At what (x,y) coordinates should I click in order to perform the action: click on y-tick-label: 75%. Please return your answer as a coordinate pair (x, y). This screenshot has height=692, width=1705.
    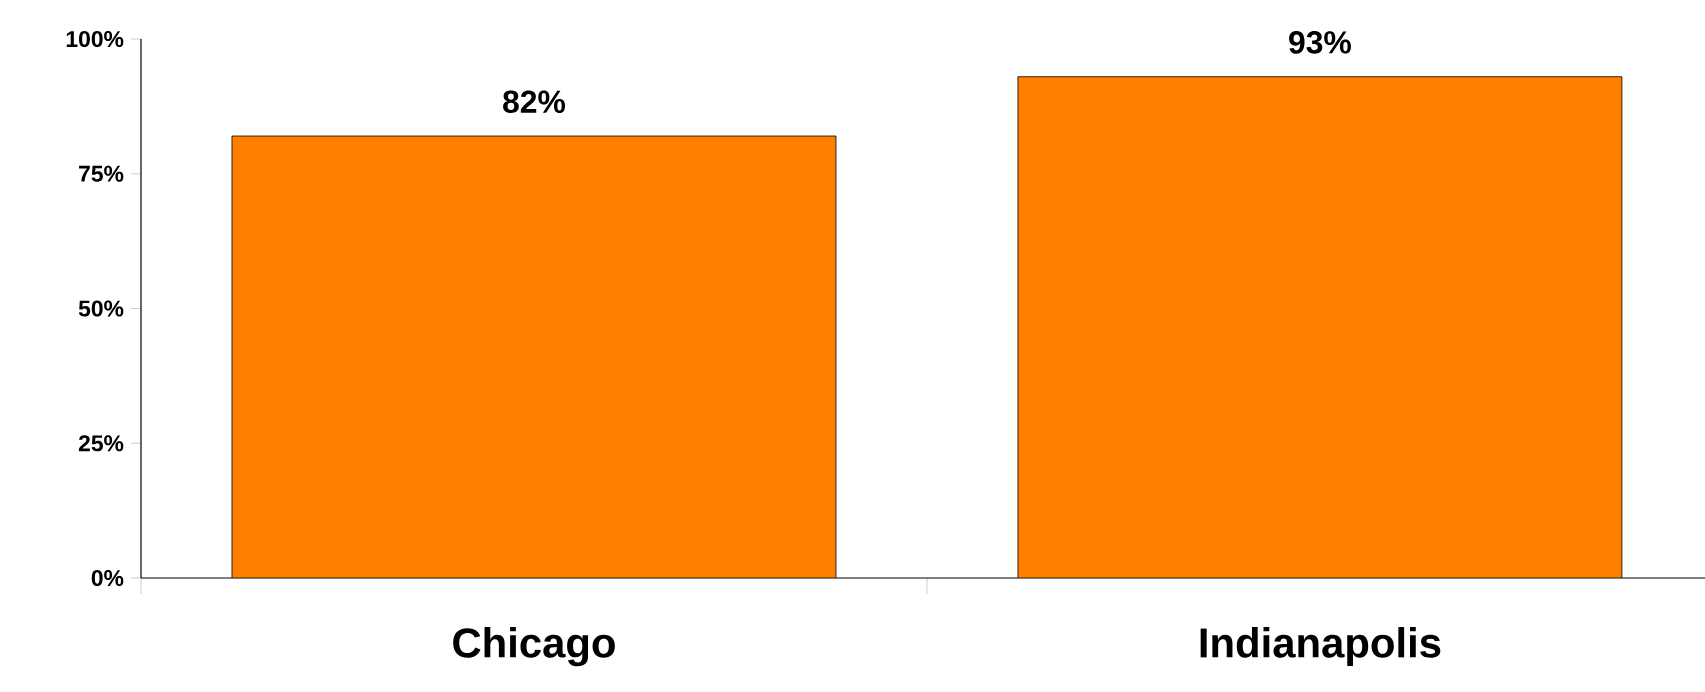
    Looking at the image, I should click on (101, 173).